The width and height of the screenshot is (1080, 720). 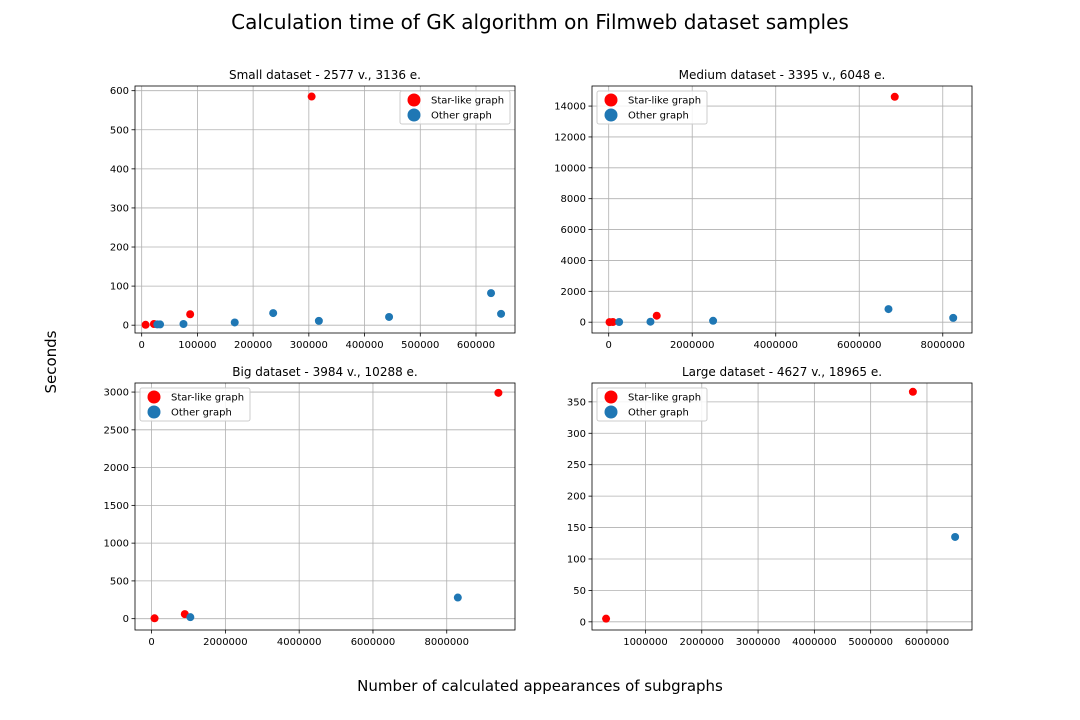 What do you see at coordinates (576, 402) in the screenshot?
I see `y-tick-label: 350` at bounding box center [576, 402].